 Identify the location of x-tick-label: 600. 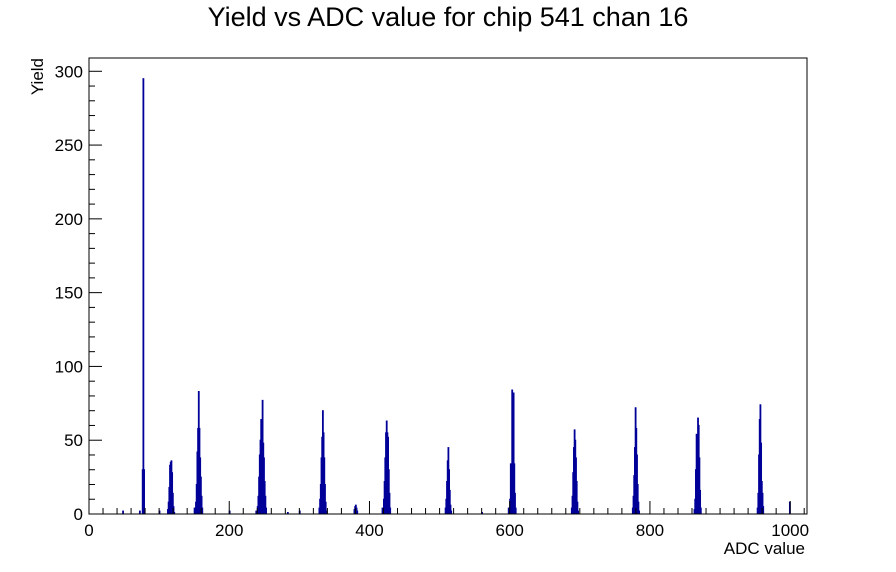
(510, 530).